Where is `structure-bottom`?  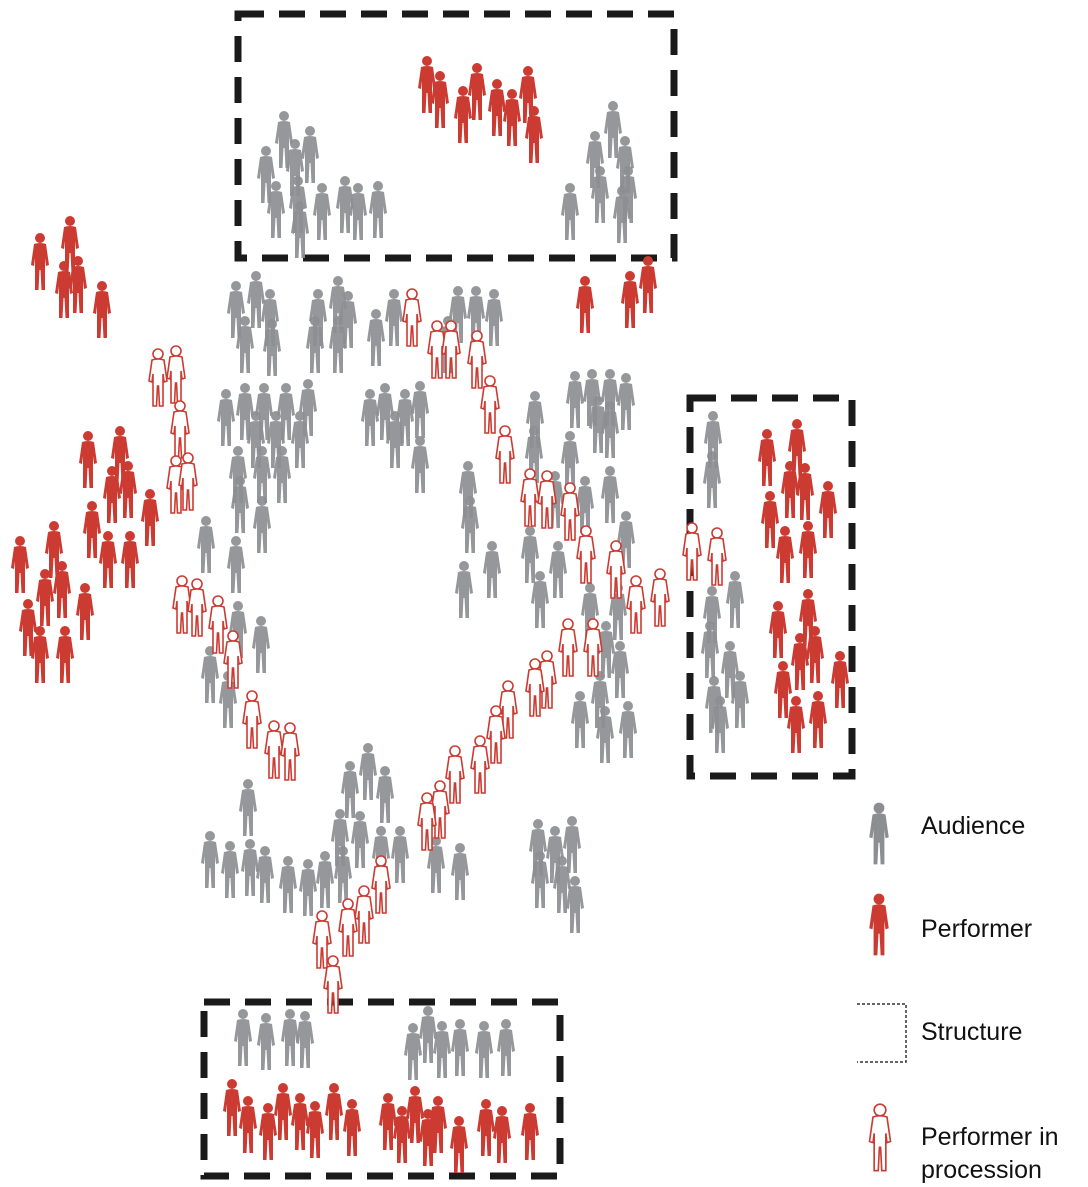 structure-bottom is located at coordinates (382, 1089).